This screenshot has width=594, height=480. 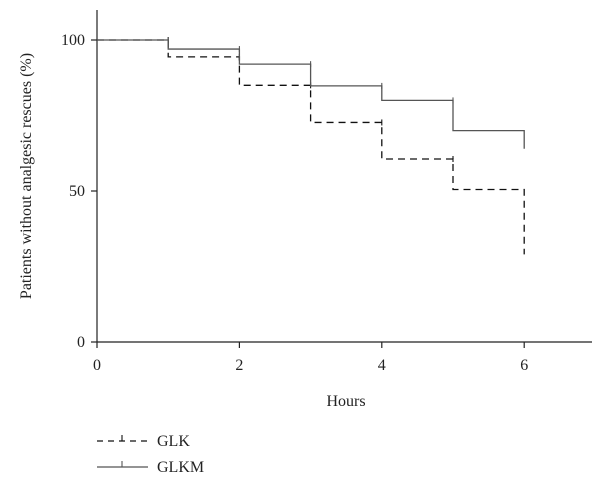 I want to click on x-tick-label: 4, so click(x=382, y=365).